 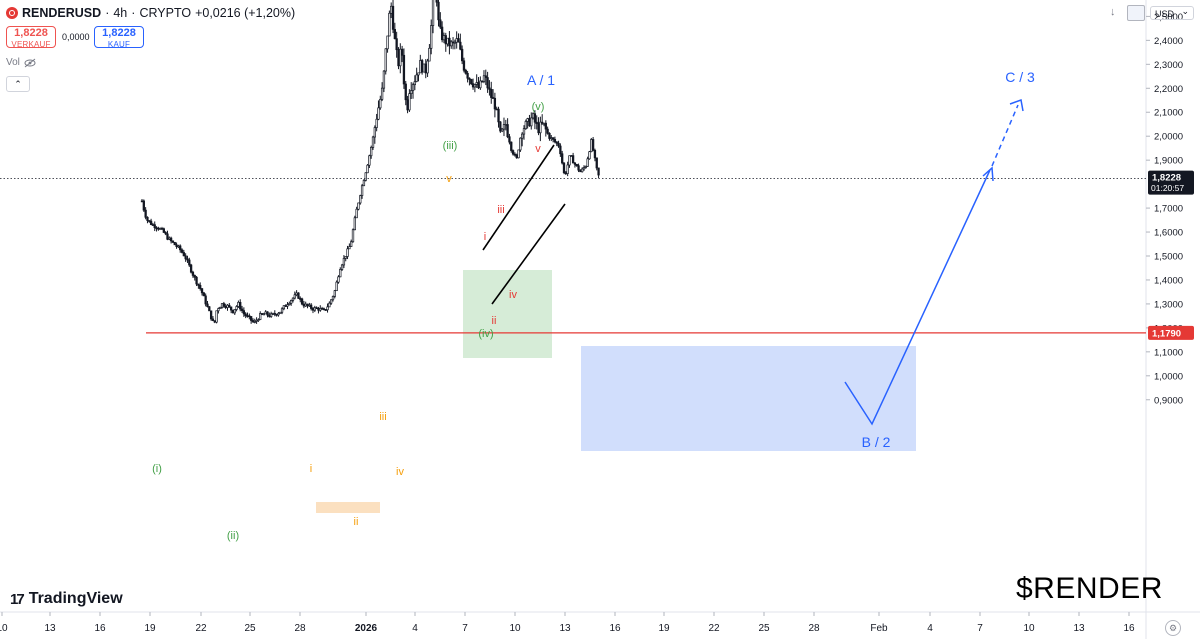 What do you see at coordinates (120, 13) in the screenshot?
I see `interval-label: 4h` at bounding box center [120, 13].